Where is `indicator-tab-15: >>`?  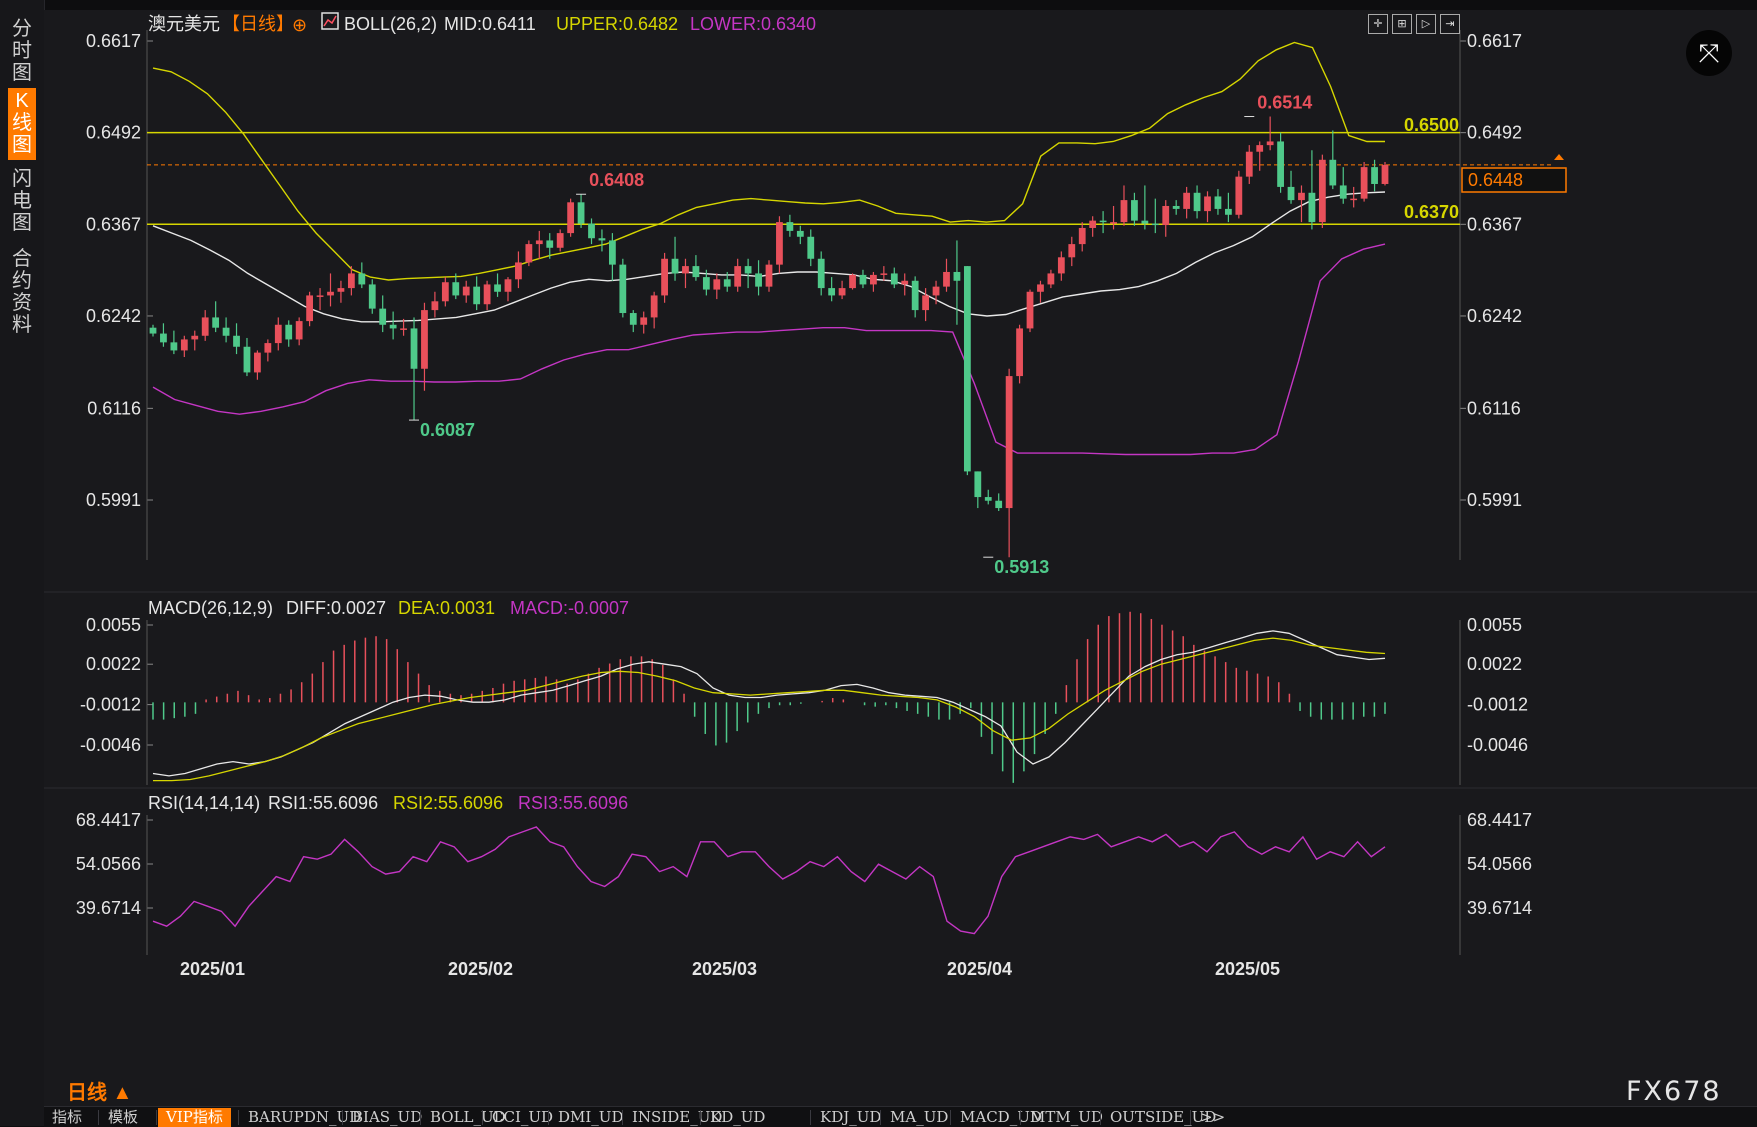
indicator-tab-15: >> is located at coordinates (1213, 1117).